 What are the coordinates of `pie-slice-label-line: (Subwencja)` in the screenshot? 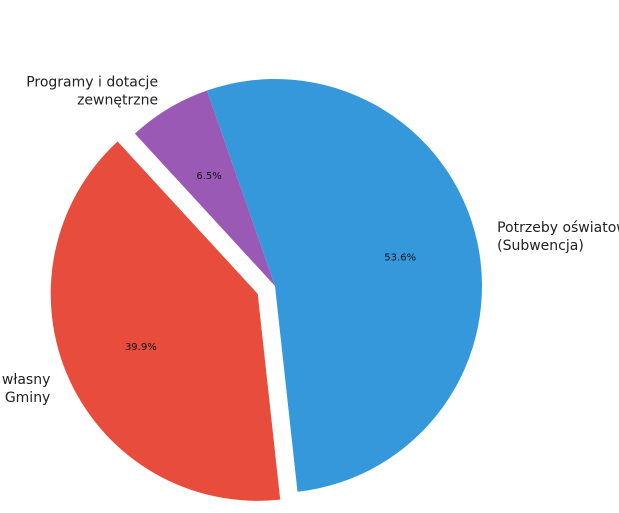 It's located at (540, 246).